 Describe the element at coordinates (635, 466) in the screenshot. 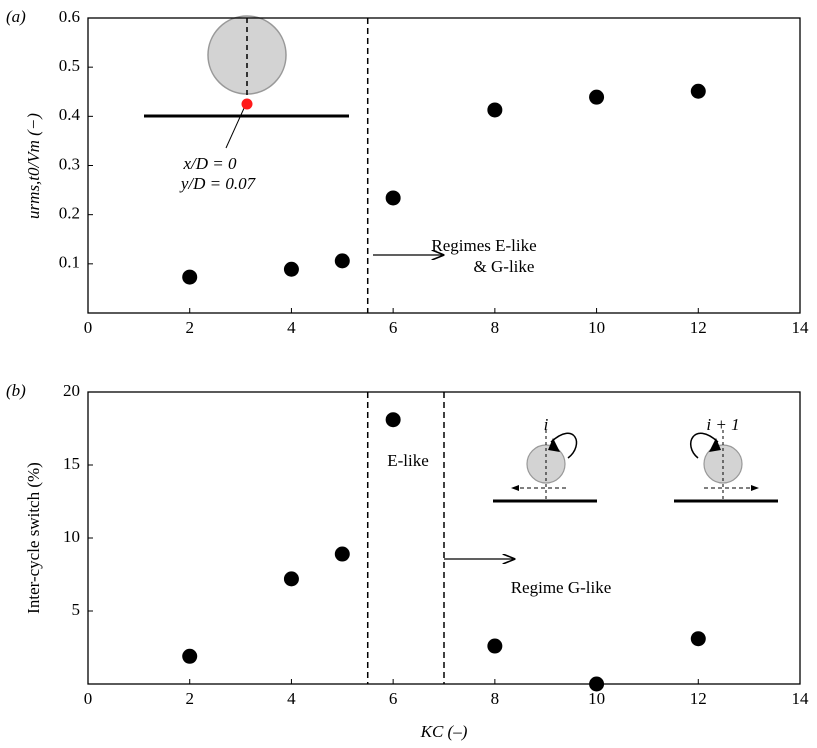

I see `inset-b` at that location.